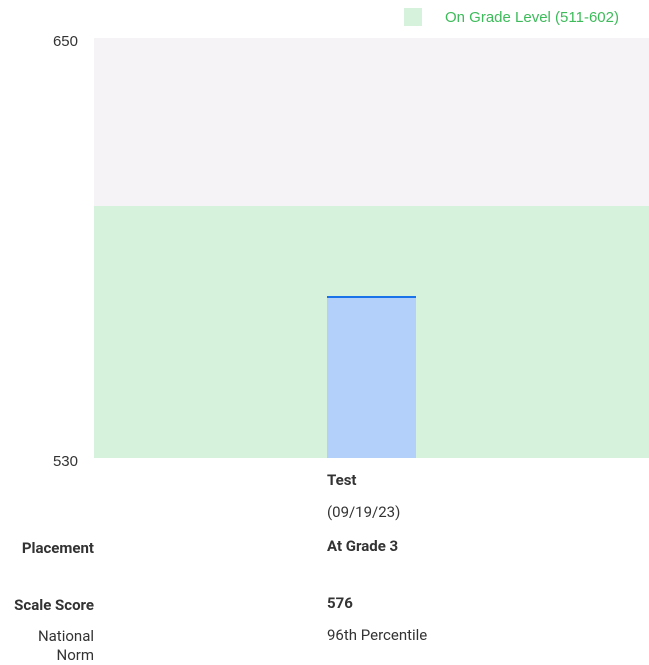  I want to click on row-value: 96th Percentile, so click(377, 635).